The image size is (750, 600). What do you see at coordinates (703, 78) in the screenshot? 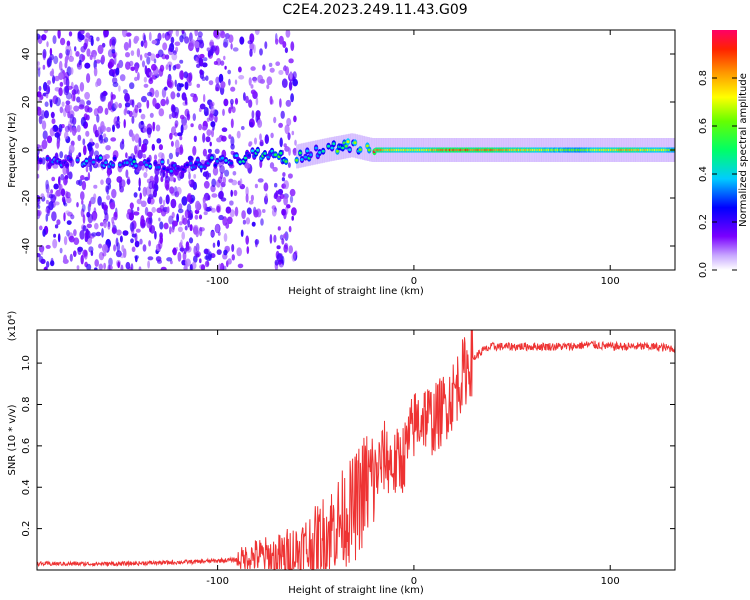
I see `colorbar-tick-label: 0.8` at bounding box center [703, 78].